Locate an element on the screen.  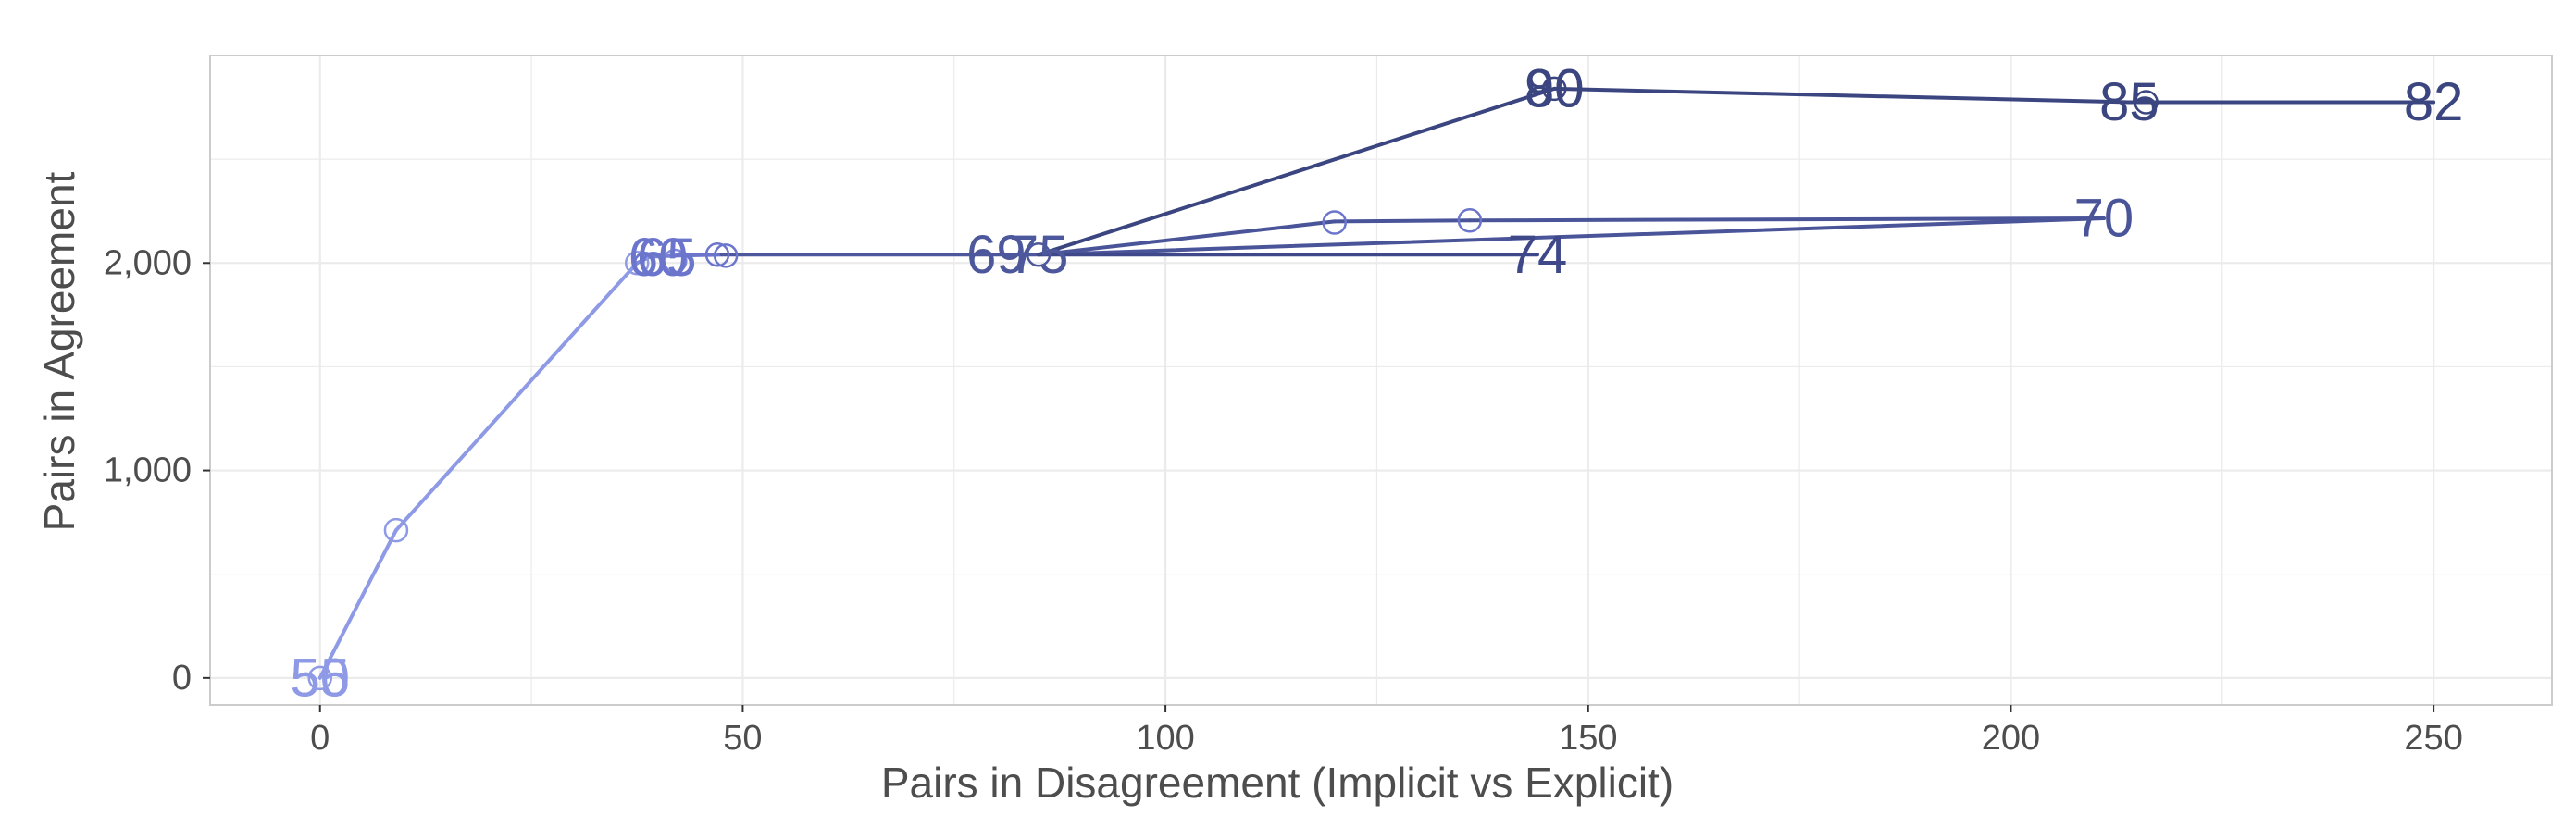
y-axis-ticks: 0 1,000 2,000 is located at coordinates (157, 470).